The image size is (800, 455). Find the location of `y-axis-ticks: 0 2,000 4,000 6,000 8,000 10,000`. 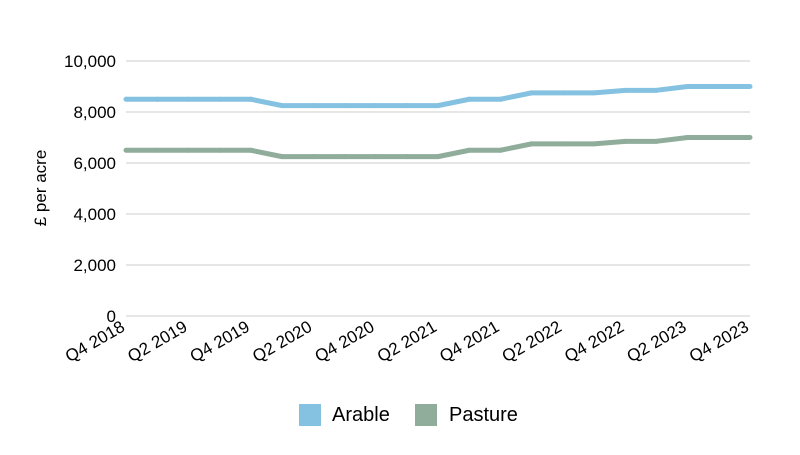

y-axis-ticks: 0 2,000 4,000 6,000 8,000 10,000 is located at coordinates (90, 189).